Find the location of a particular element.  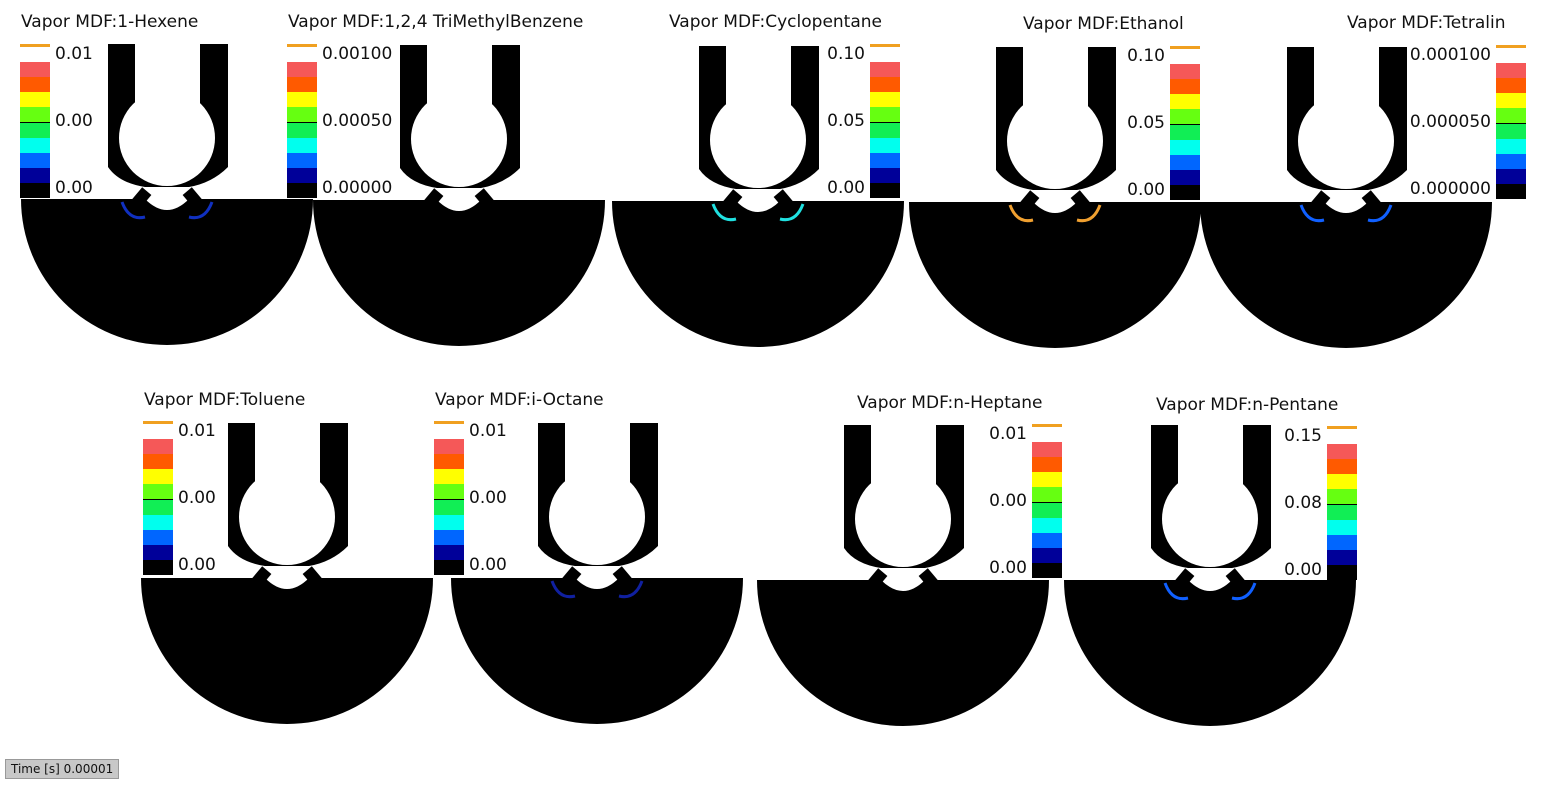

panel-title: Vapor MDF:n-Pentane is located at coordinates (1247, 405).